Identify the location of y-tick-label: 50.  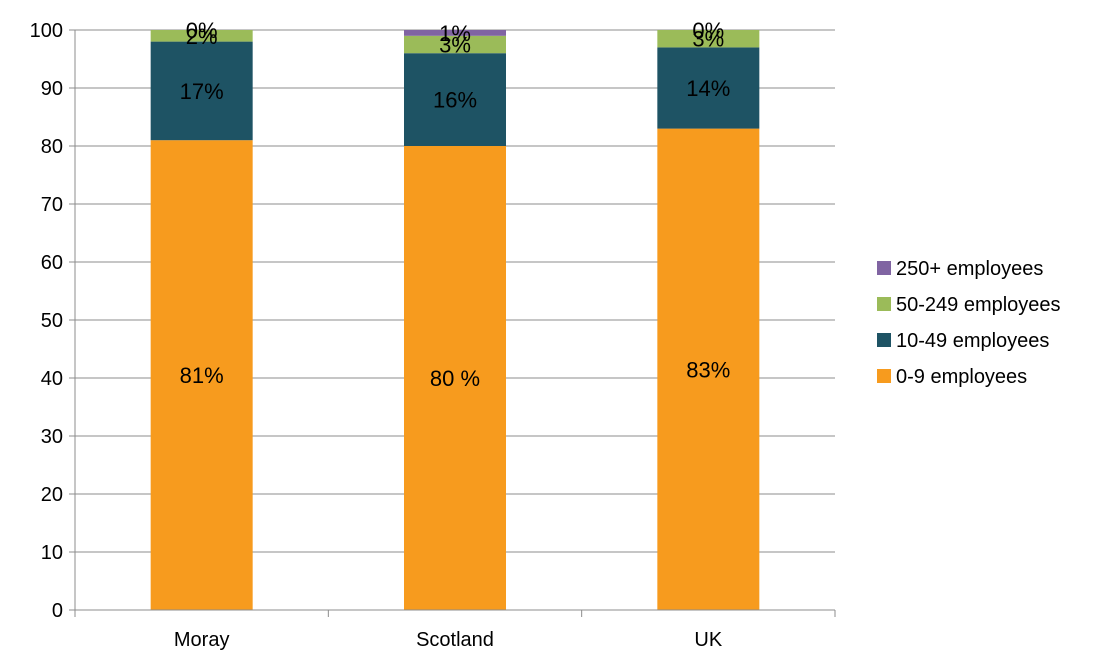
(52, 321).